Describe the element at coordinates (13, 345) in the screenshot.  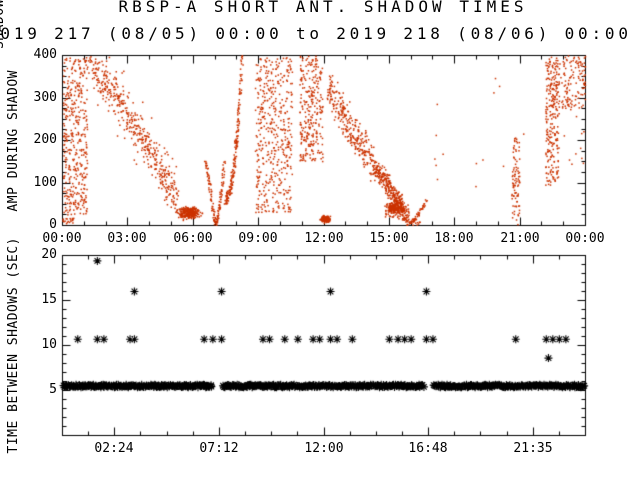
I see `bottom-panel-ylabel: TIME BETWEEN SHADOWS (SEC)` at that location.